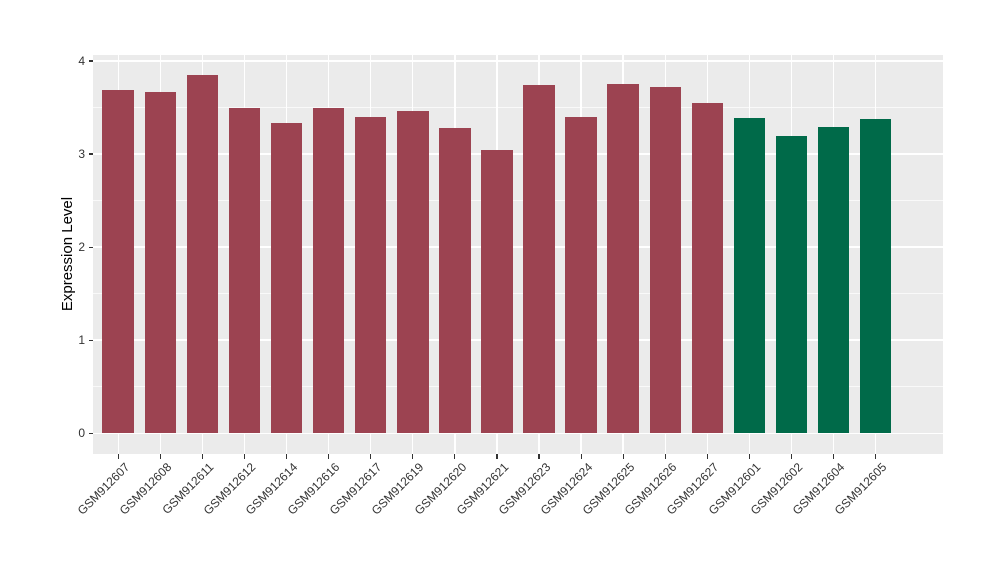  What do you see at coordinates (202, 254) in the screenshot?
I see `bar-GSM912611` at bounding box center [202, 254].